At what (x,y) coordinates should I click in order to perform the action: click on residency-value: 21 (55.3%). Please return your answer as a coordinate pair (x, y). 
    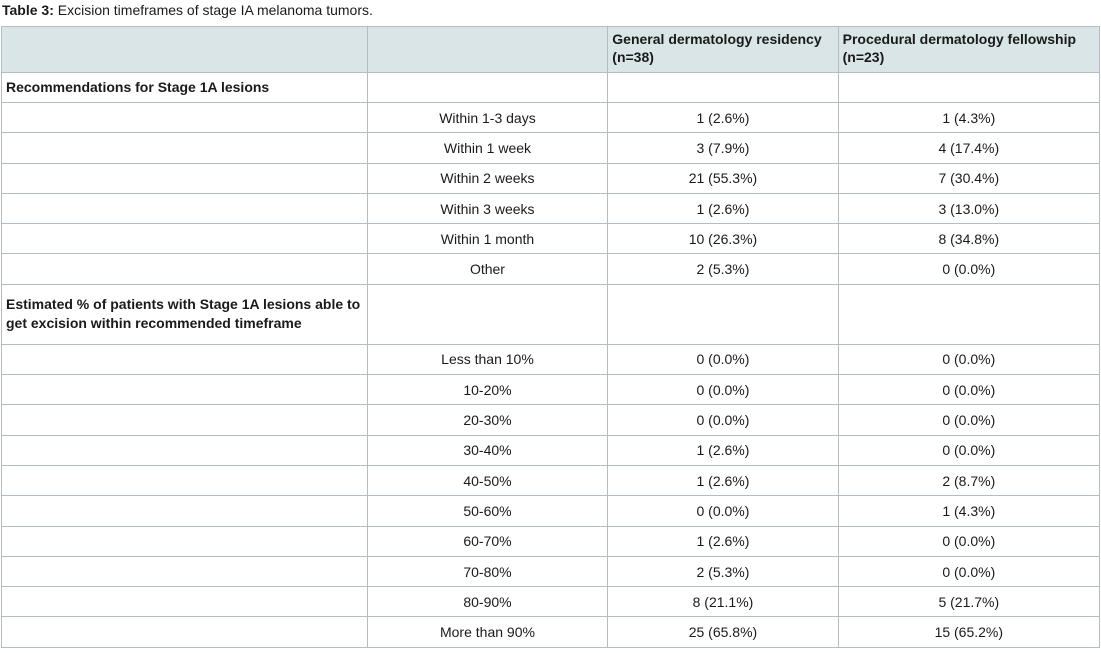
    Looking at the image, I should click on (723, 178).